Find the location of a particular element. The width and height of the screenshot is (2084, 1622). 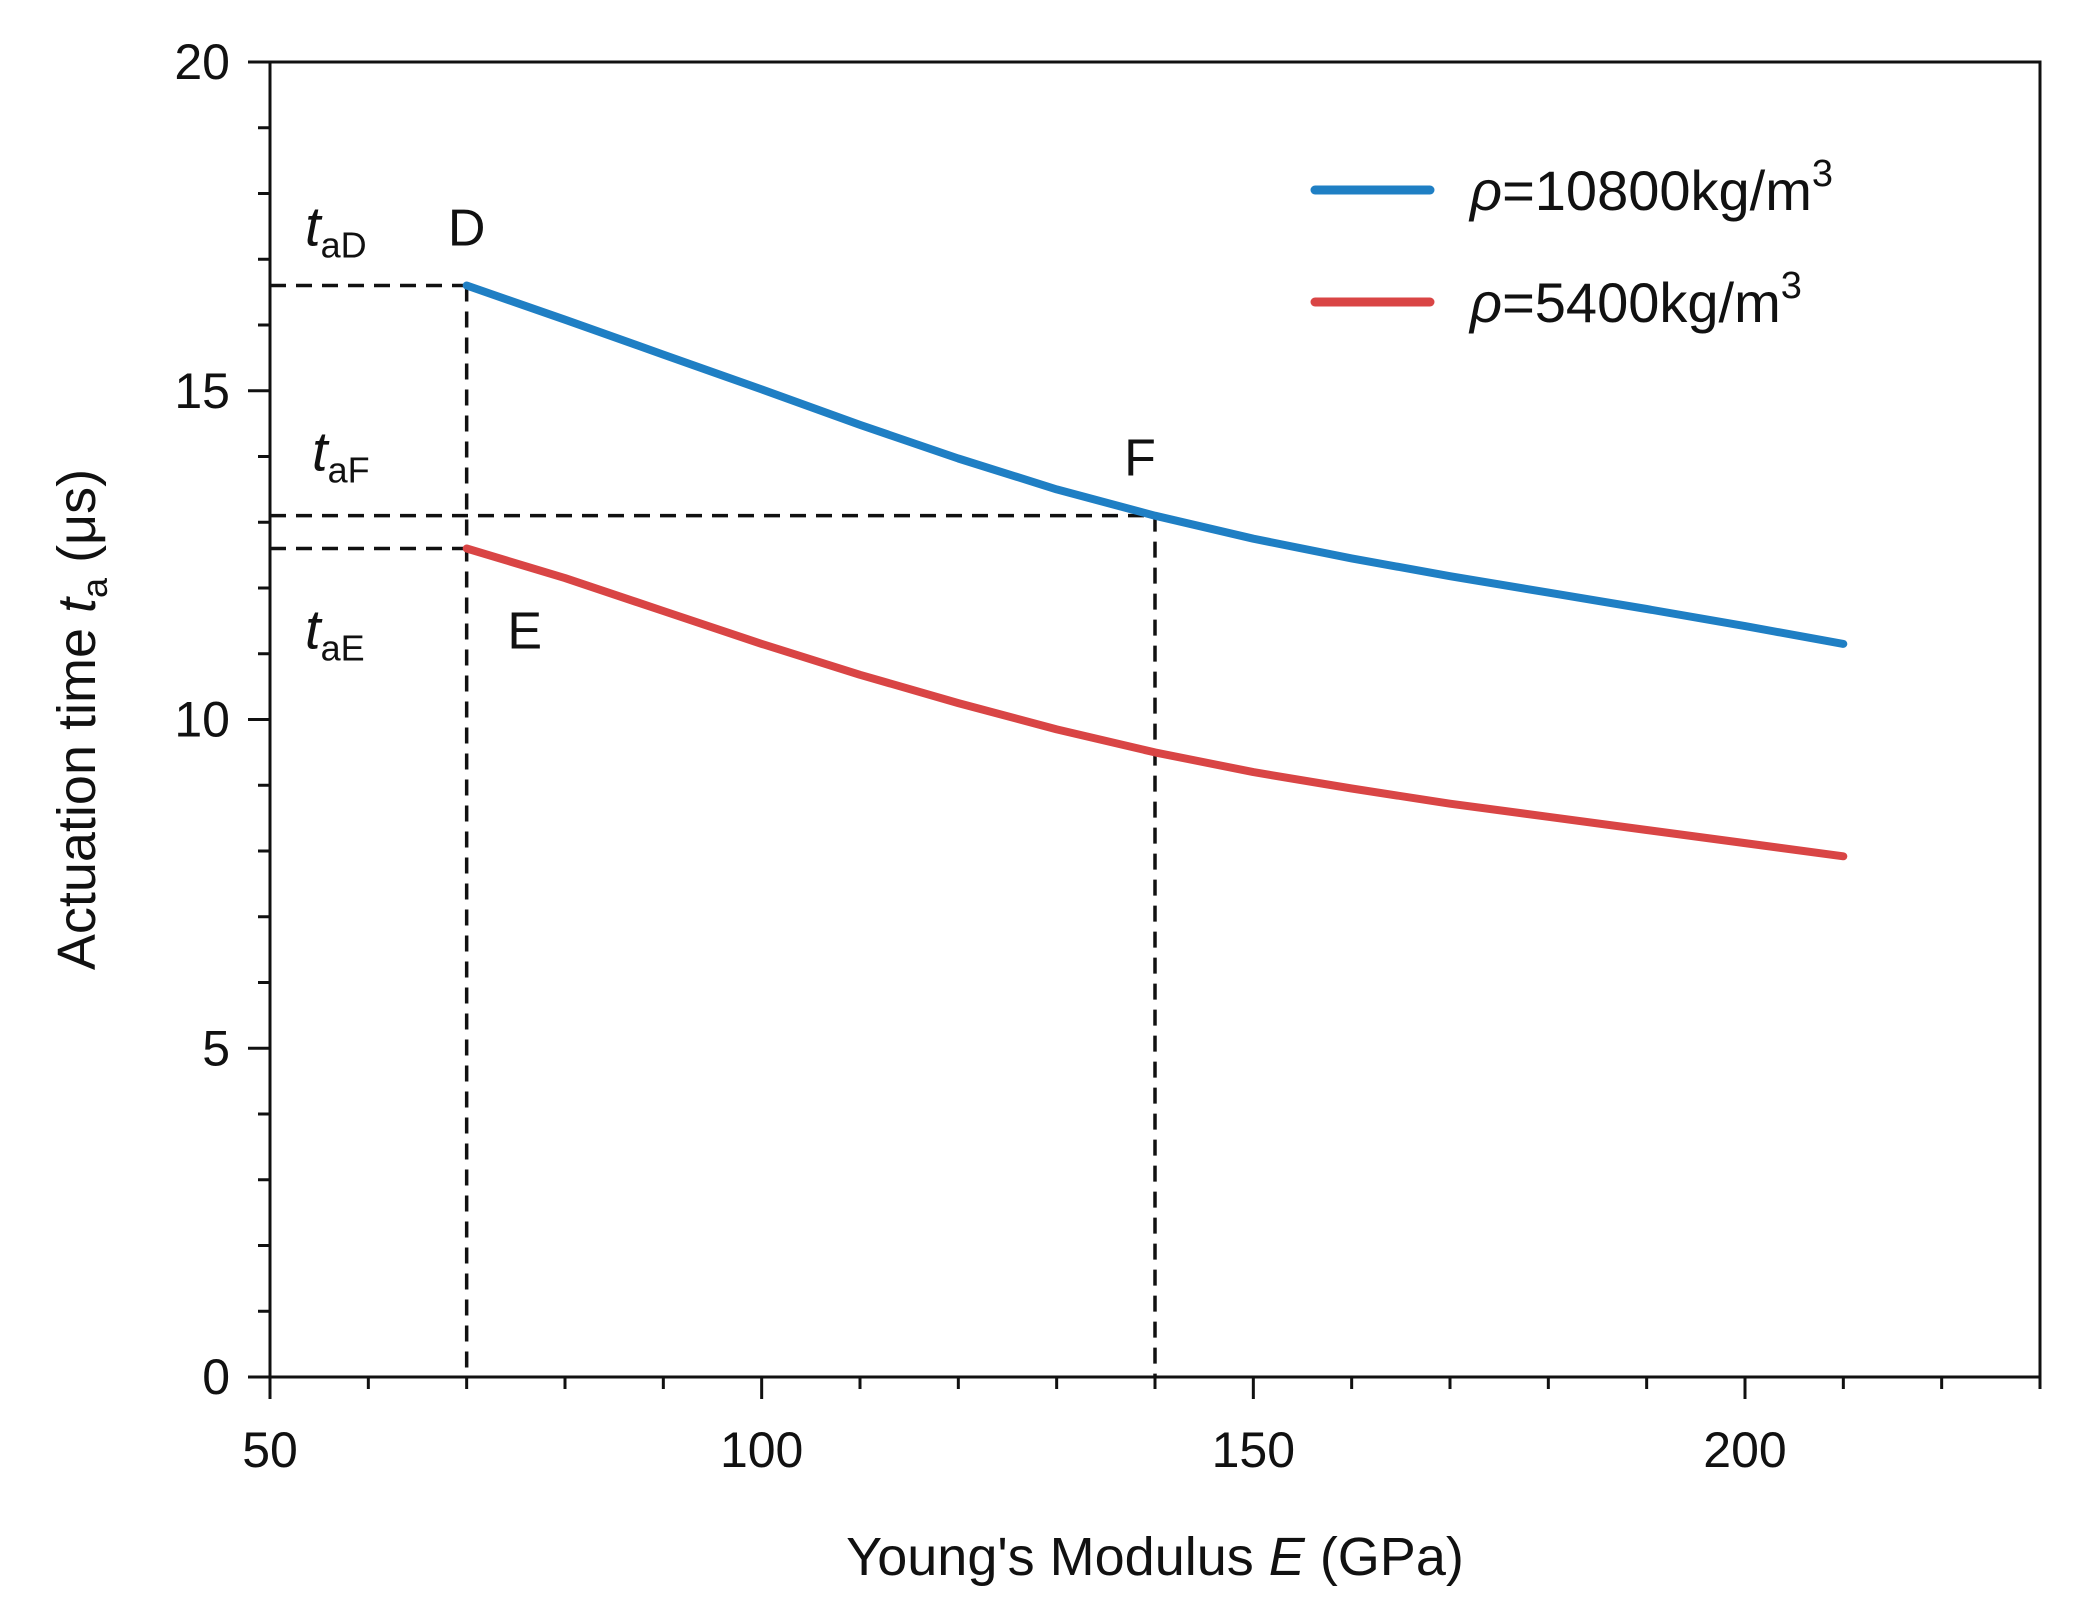

y-tick-label: 5 is located at coordinates (216, 1048).